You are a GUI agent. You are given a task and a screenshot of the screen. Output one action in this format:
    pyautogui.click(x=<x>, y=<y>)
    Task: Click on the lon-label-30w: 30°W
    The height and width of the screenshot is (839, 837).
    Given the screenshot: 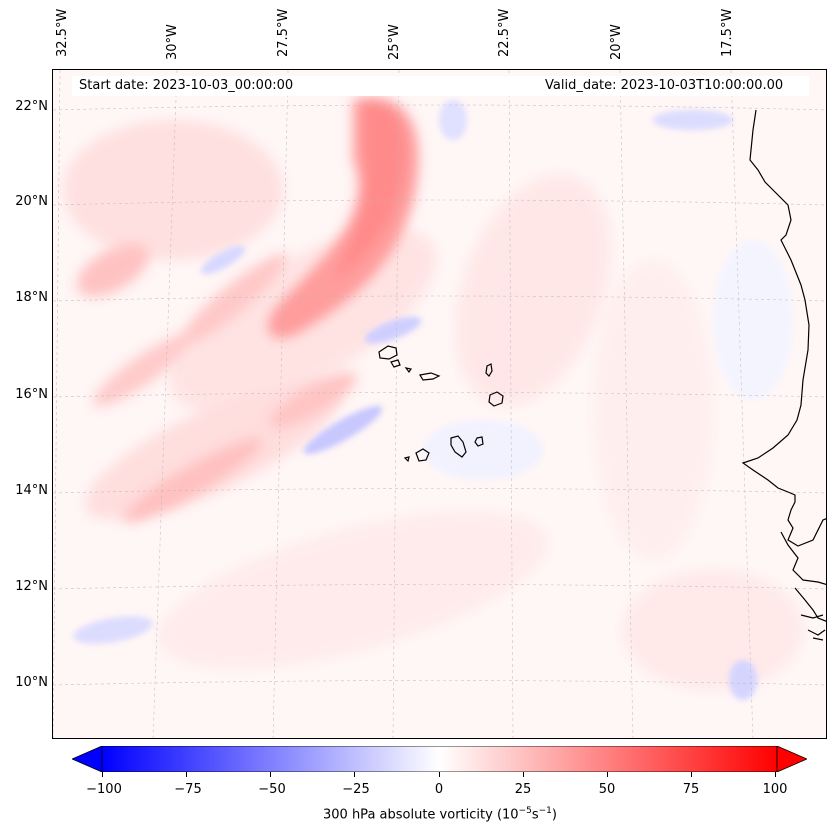 What is the action you would take?
    pyautogui.click(x=172, y=42)
    